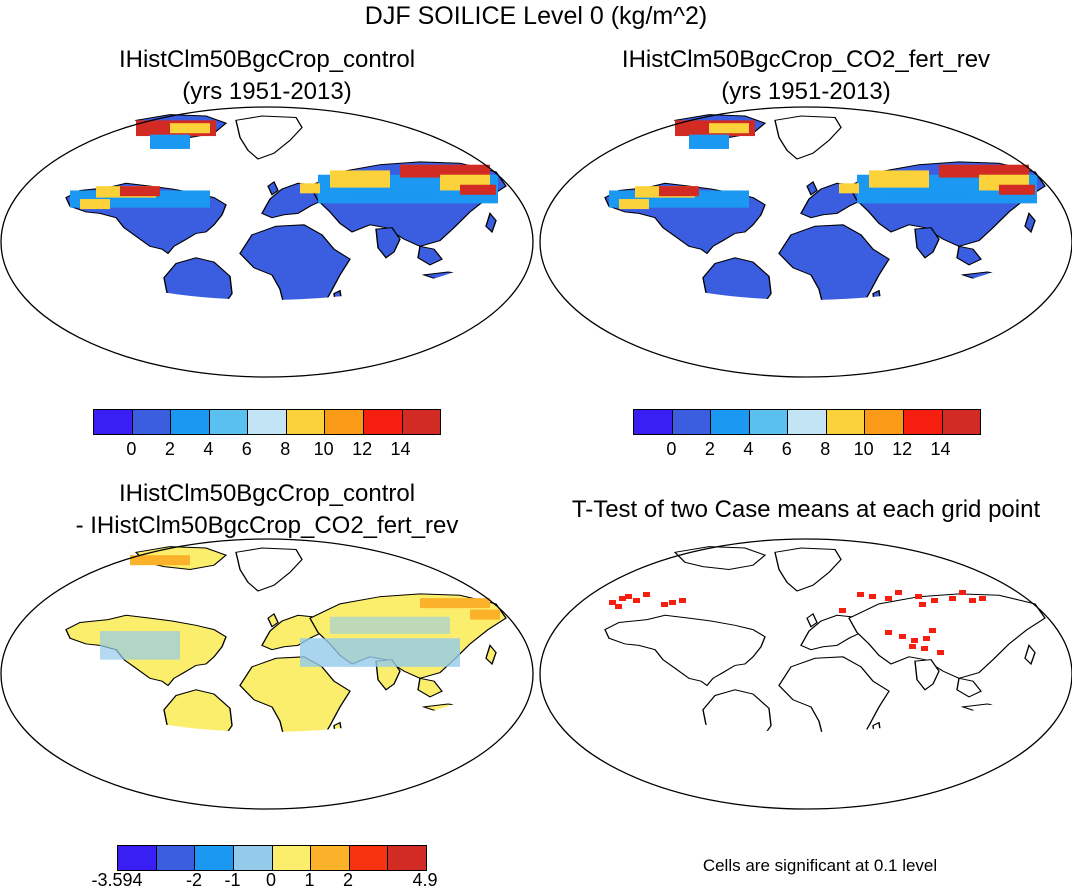 This screenshot has height=892, width=1072. I want to click on land-australia, so click(1007, 724).